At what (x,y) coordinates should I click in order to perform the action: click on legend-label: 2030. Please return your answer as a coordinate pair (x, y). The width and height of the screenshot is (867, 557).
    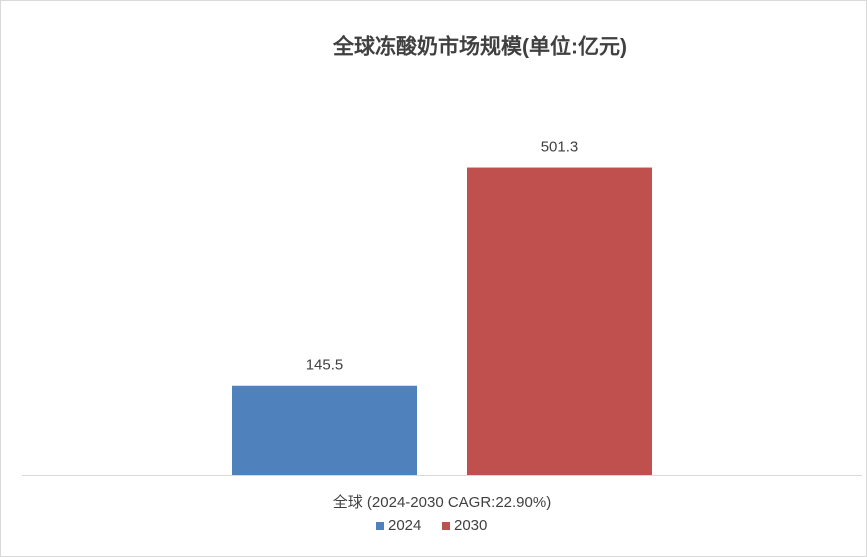
    Looking at the image, I should click on (470, 525).